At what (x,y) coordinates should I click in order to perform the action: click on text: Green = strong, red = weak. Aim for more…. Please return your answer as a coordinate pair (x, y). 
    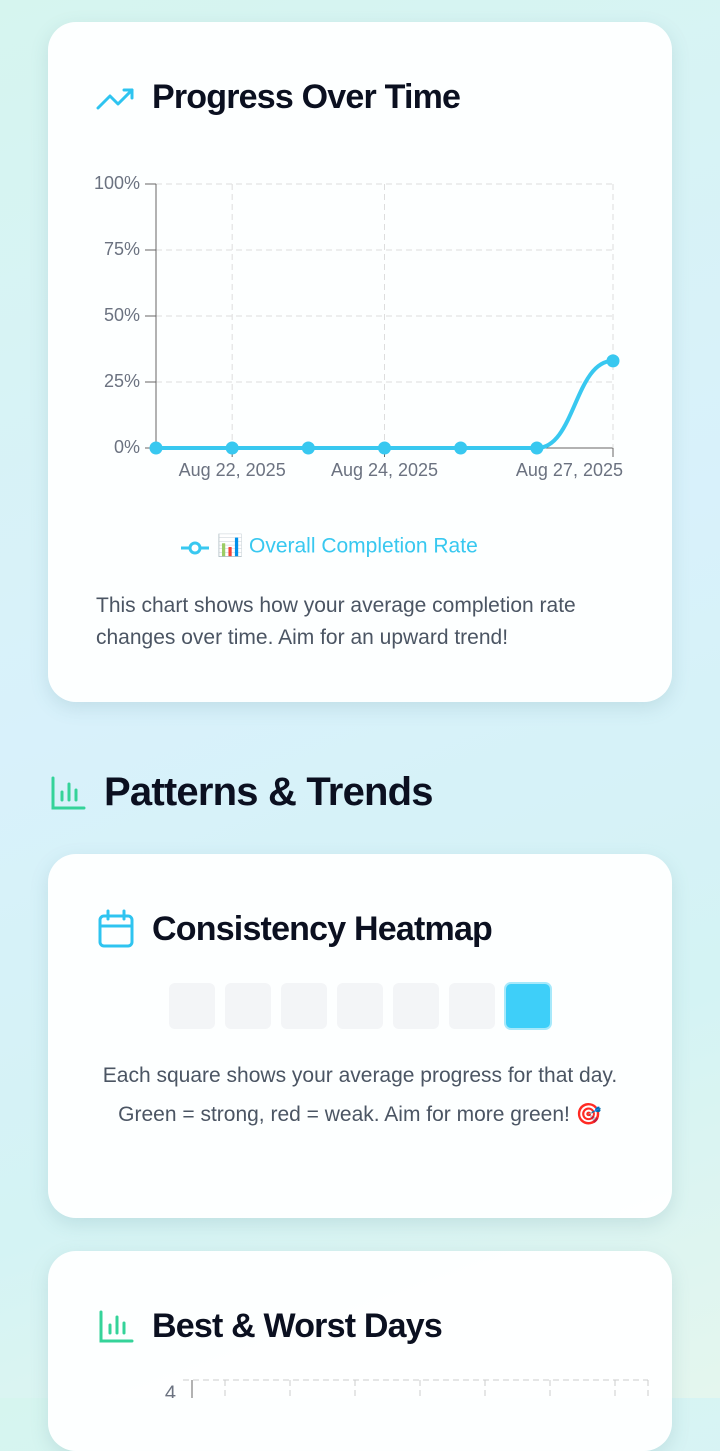
    Looking at the image, I should click on (360, 1114).